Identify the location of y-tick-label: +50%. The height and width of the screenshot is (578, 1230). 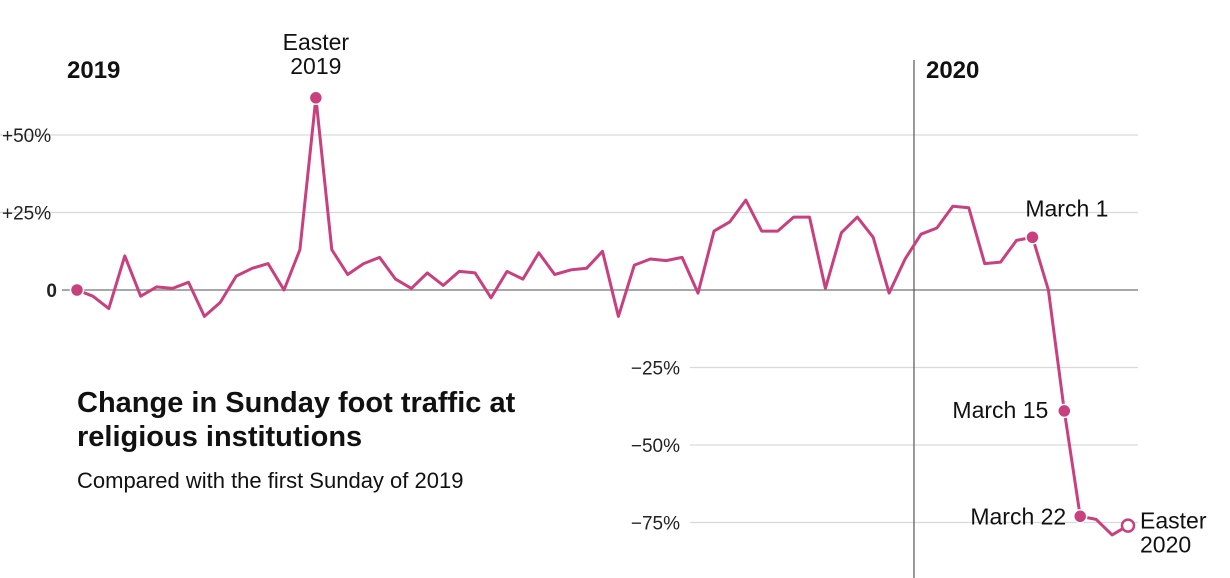
(26, 136).